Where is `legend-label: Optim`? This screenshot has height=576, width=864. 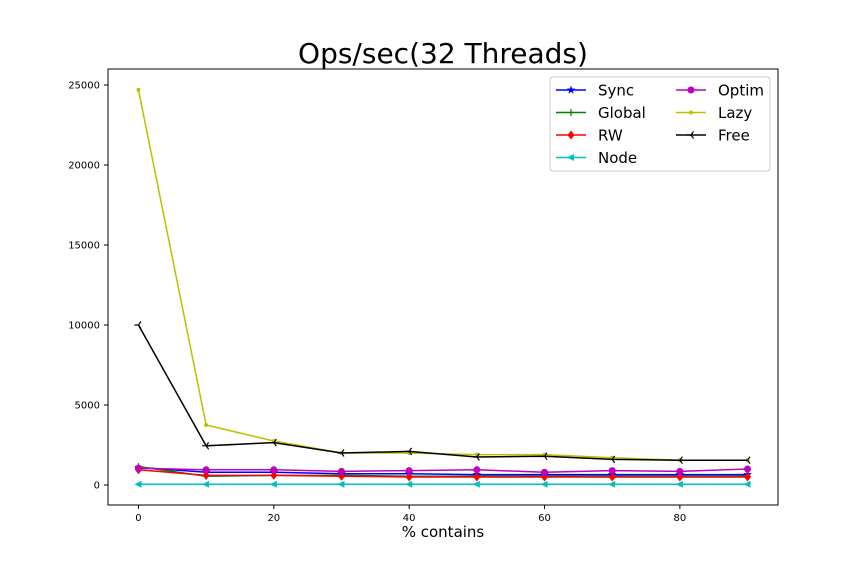
legend-label: Optim is located at coordinates (741, 91).